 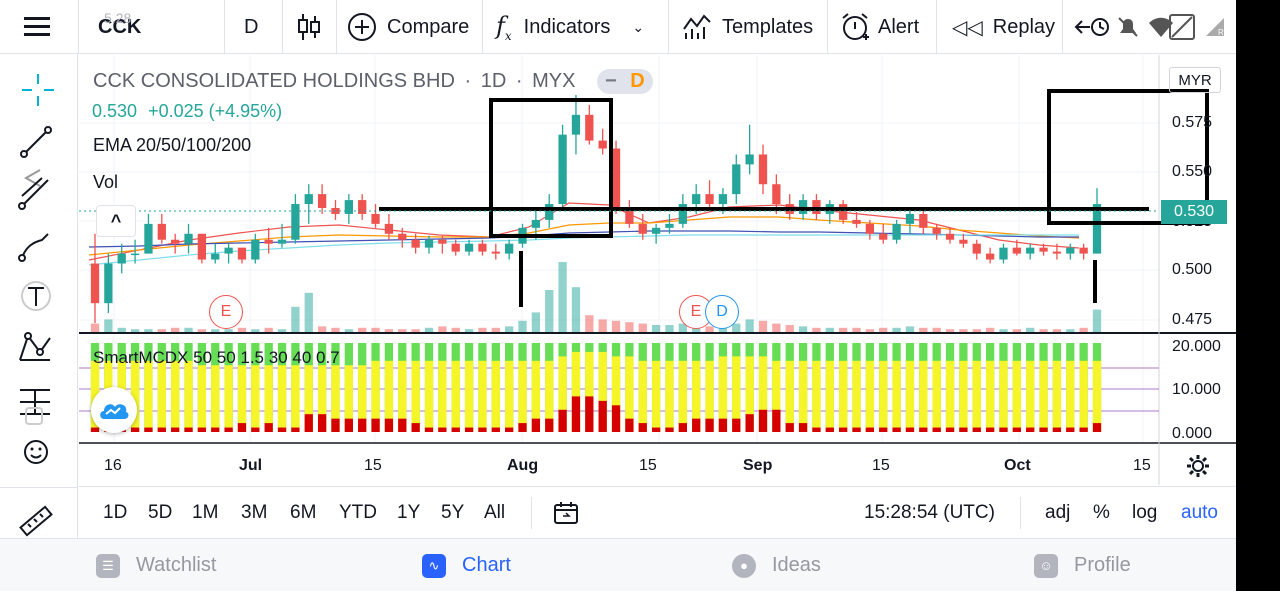 I want to click on ema-legend: EMA 20/50/100/200, so click(x=172, y=145).